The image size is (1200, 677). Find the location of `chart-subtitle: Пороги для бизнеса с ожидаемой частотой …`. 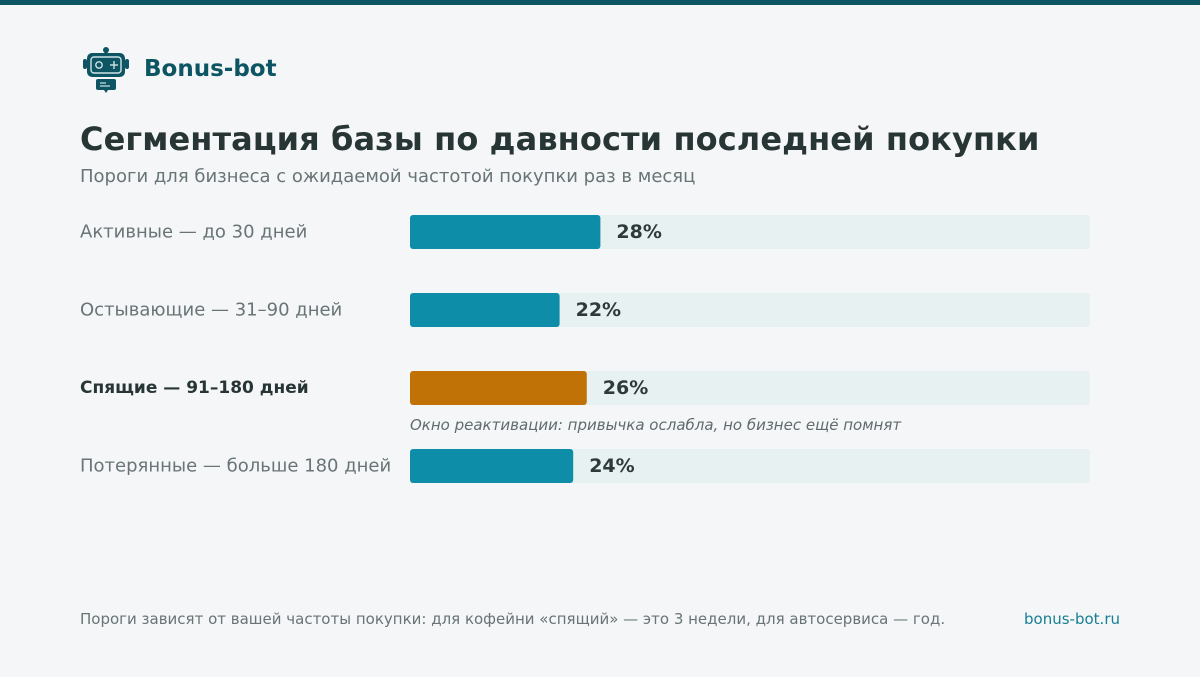

chart-subtitle: Пороги для бизнеса с ожидаемой частотой … is located at coordinates (388, 176).